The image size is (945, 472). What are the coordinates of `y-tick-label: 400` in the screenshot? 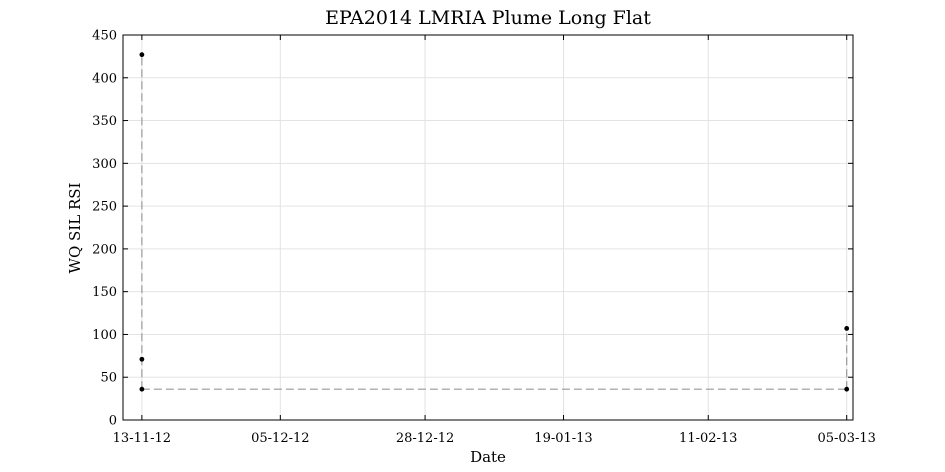 It's located at (104, 78).